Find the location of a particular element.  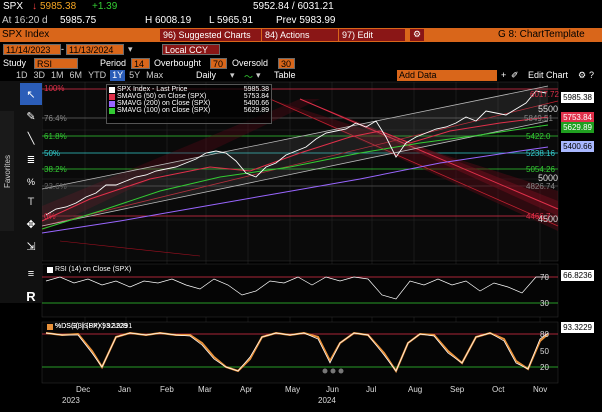

period-tabs: 1D 3D 1M 6M YTD 1Y 5Y Max is located at coordinates (89, 75).